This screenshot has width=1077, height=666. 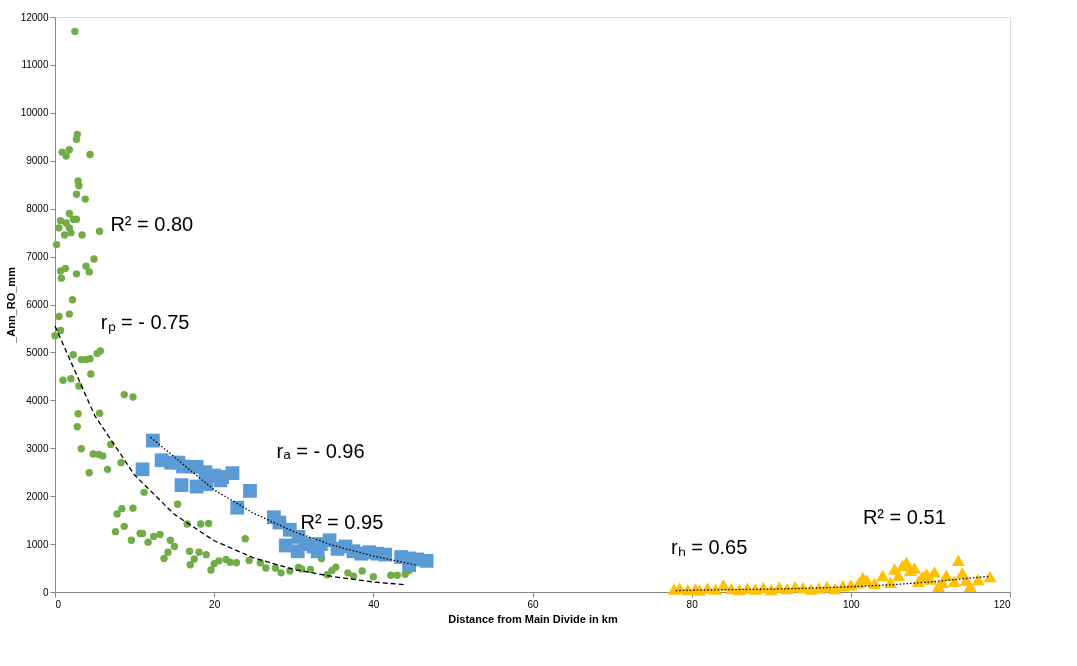 I want to click on y-tick-label: 2000, so click(x=37, y=496).